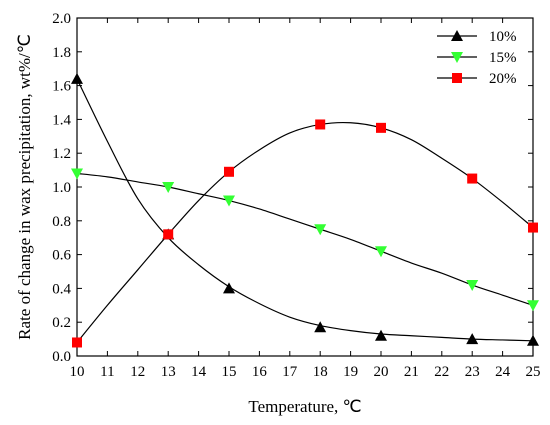 The width and height of the screenshot is (550, 425). I want to click on legend-item: 15%, so click(477, 58).